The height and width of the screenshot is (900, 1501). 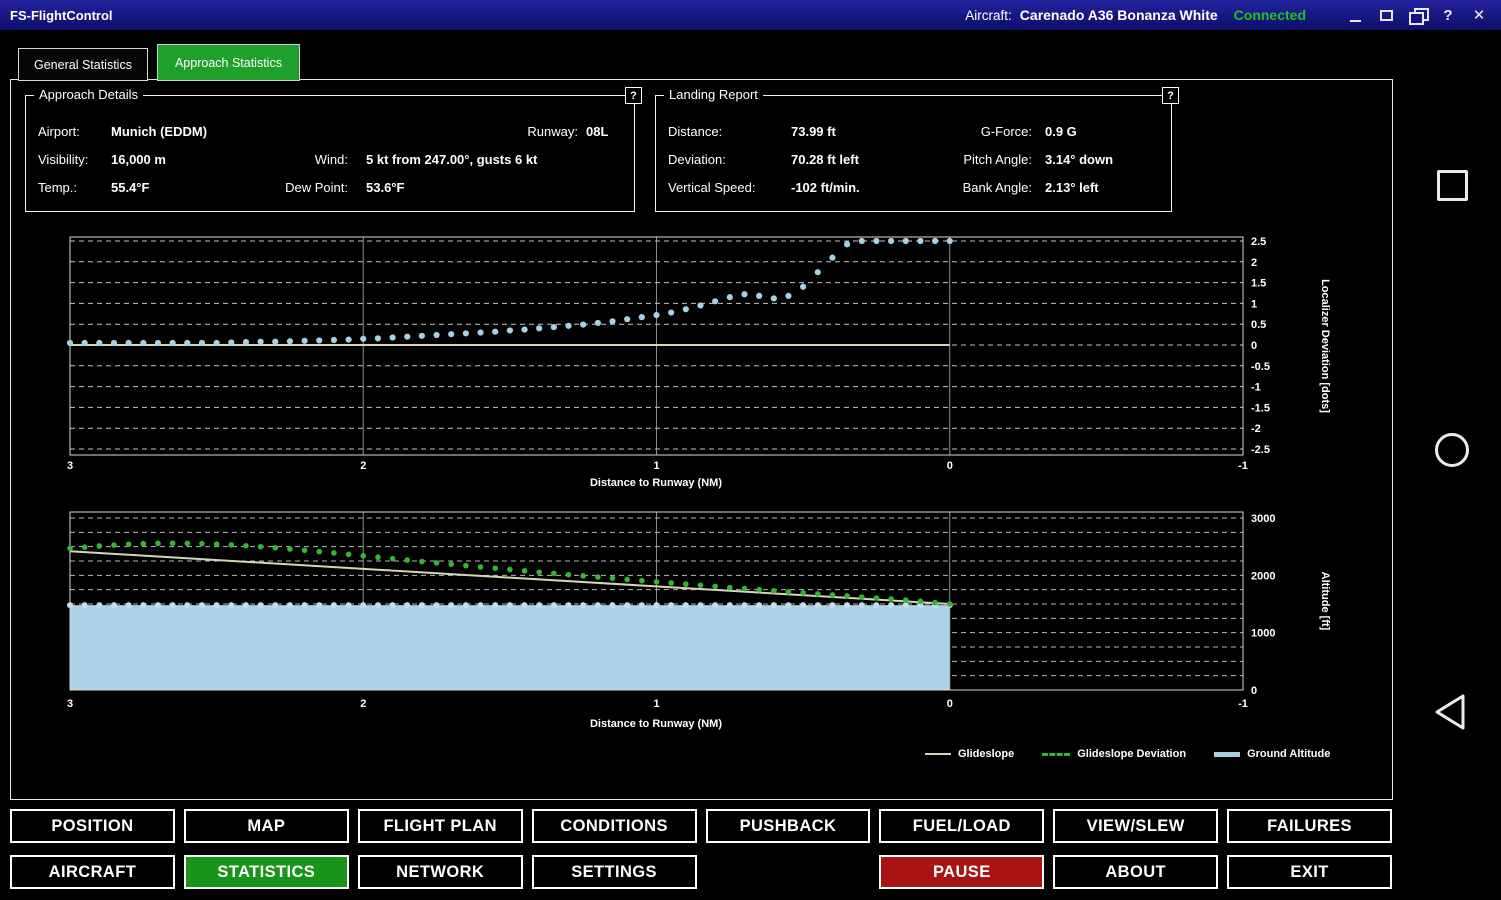 I want to click on nav-button-failures: FAILURES, so click(x=1309, y=826).